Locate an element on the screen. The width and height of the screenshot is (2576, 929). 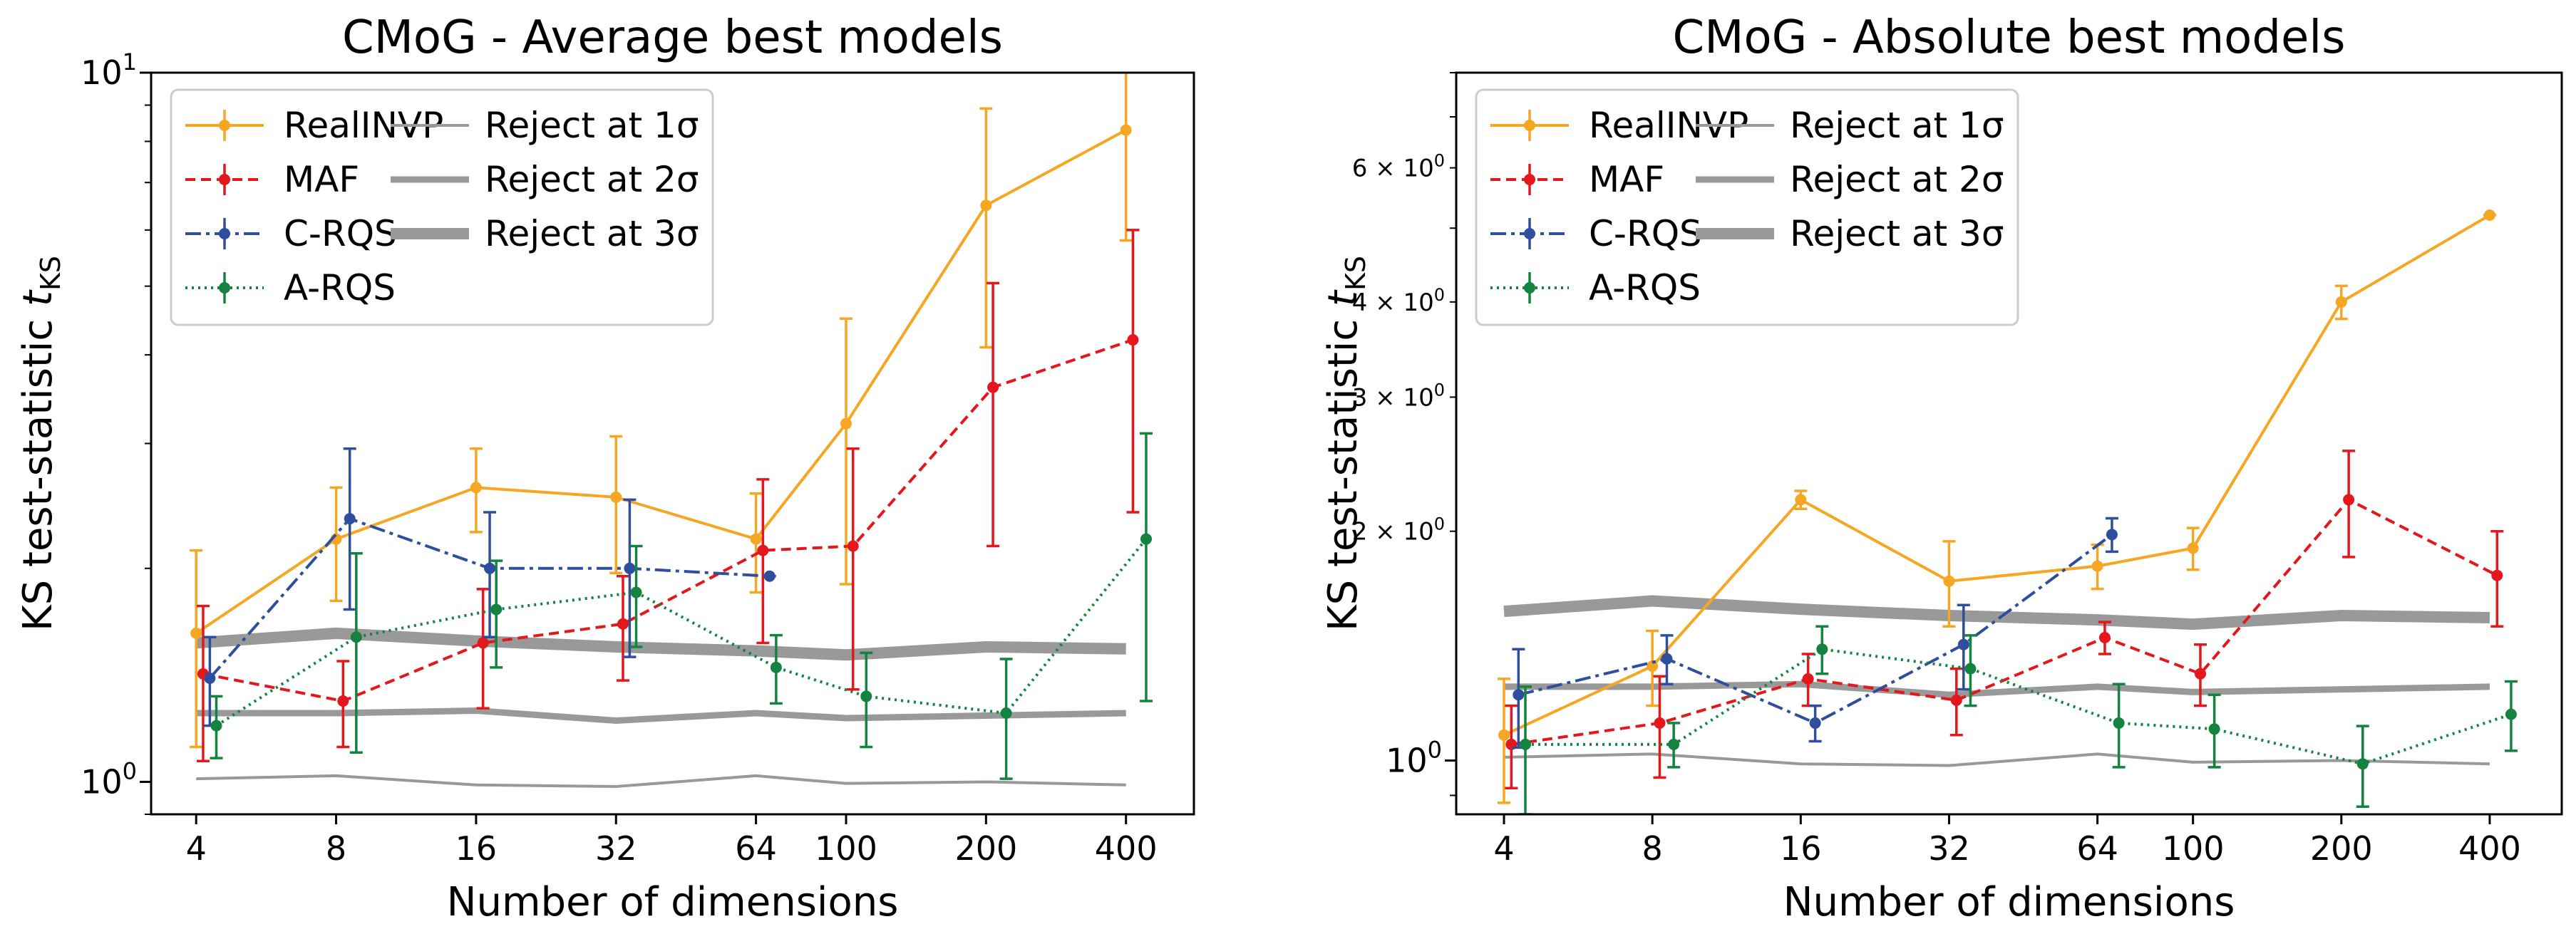
legend-label: Reject at 1σ is located at coordinates (1897, 126).